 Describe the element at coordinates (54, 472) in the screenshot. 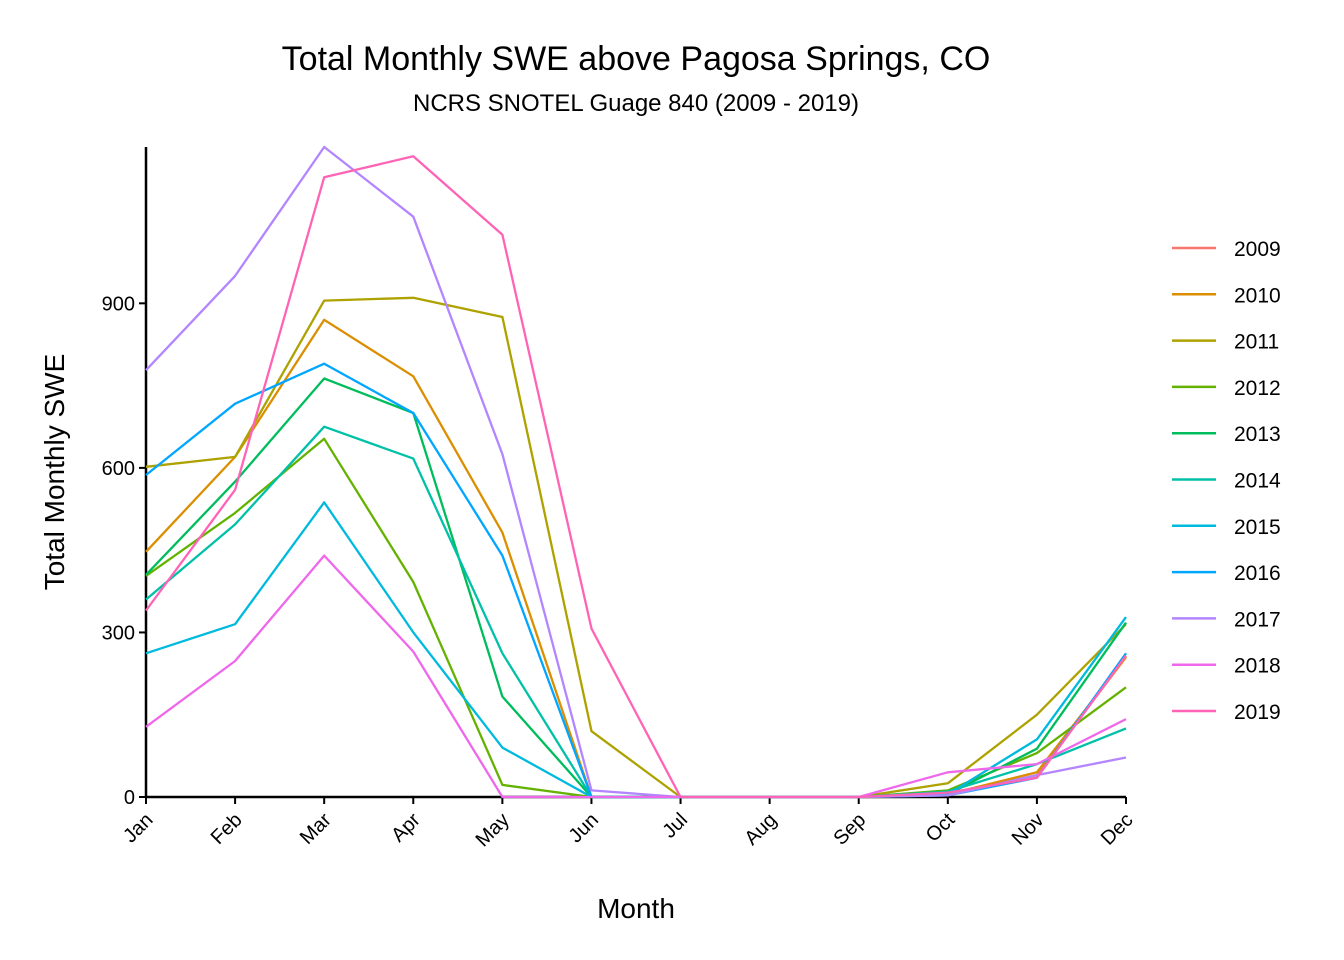

I see `y-axis-title: Total Monthly SWE` at that location.